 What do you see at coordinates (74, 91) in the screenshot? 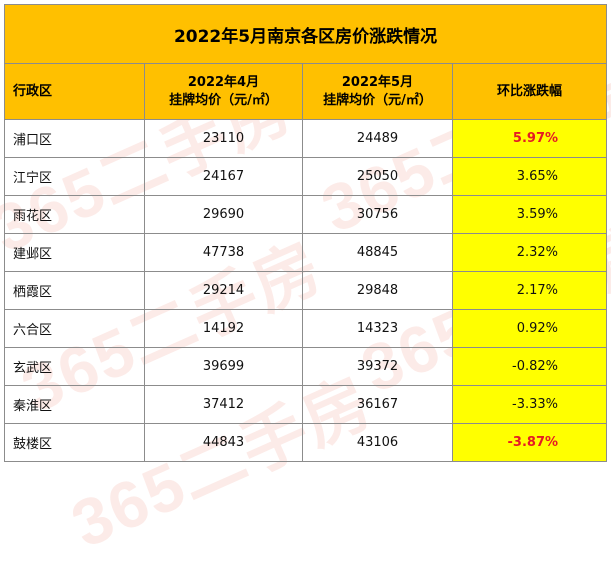
I see `header-district: 行政区` at bounding box center [74, 91].